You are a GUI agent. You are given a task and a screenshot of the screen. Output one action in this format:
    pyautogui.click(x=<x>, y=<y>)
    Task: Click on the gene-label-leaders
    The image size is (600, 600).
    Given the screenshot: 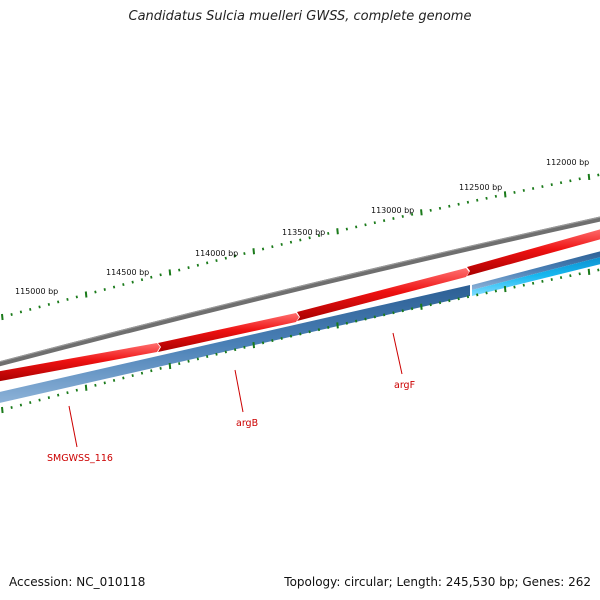 What is the action you would take?
    pyautogui.click(x=235, y=390)
    